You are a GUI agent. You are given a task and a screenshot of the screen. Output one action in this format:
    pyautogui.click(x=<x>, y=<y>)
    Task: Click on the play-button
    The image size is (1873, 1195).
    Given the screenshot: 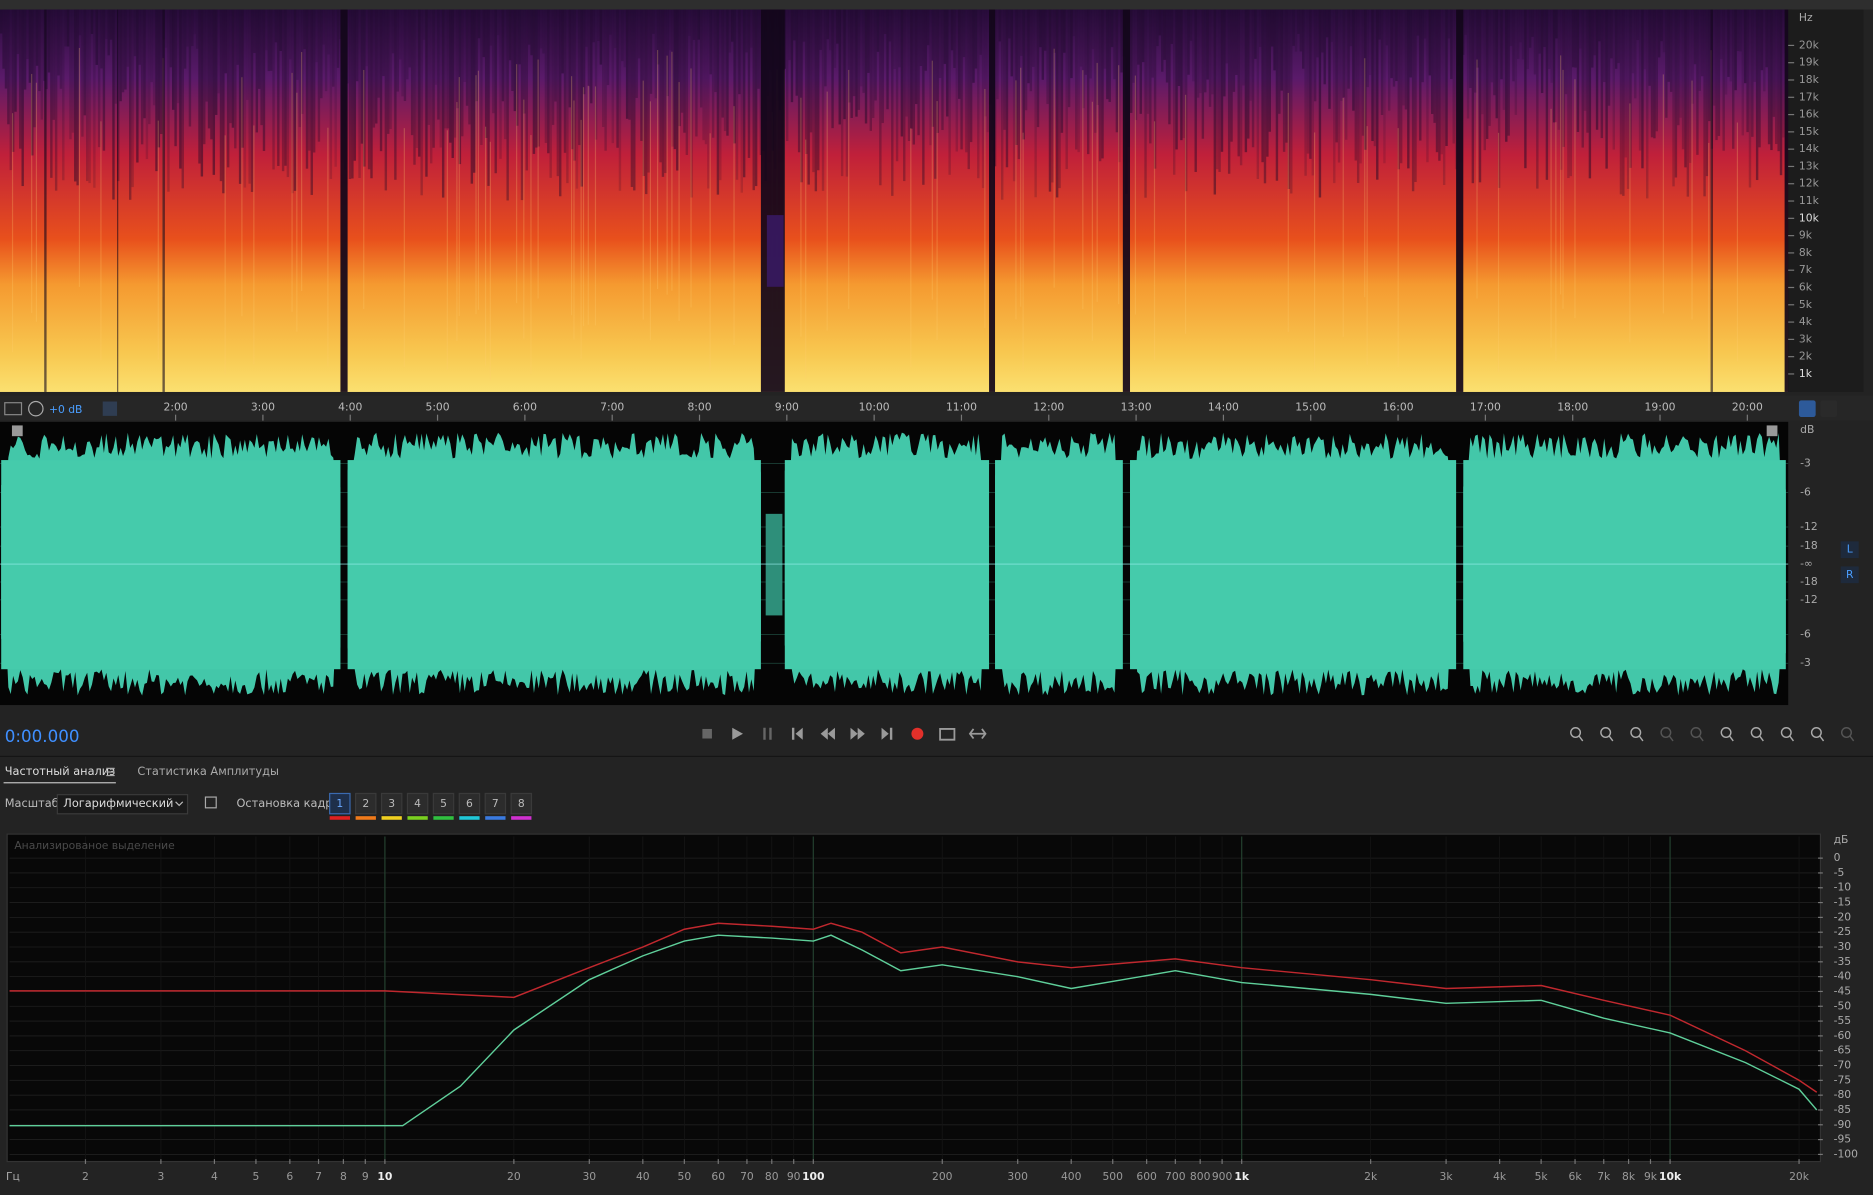 What is the action you would take?
    pyautogui.click(x=737, y=733)
    